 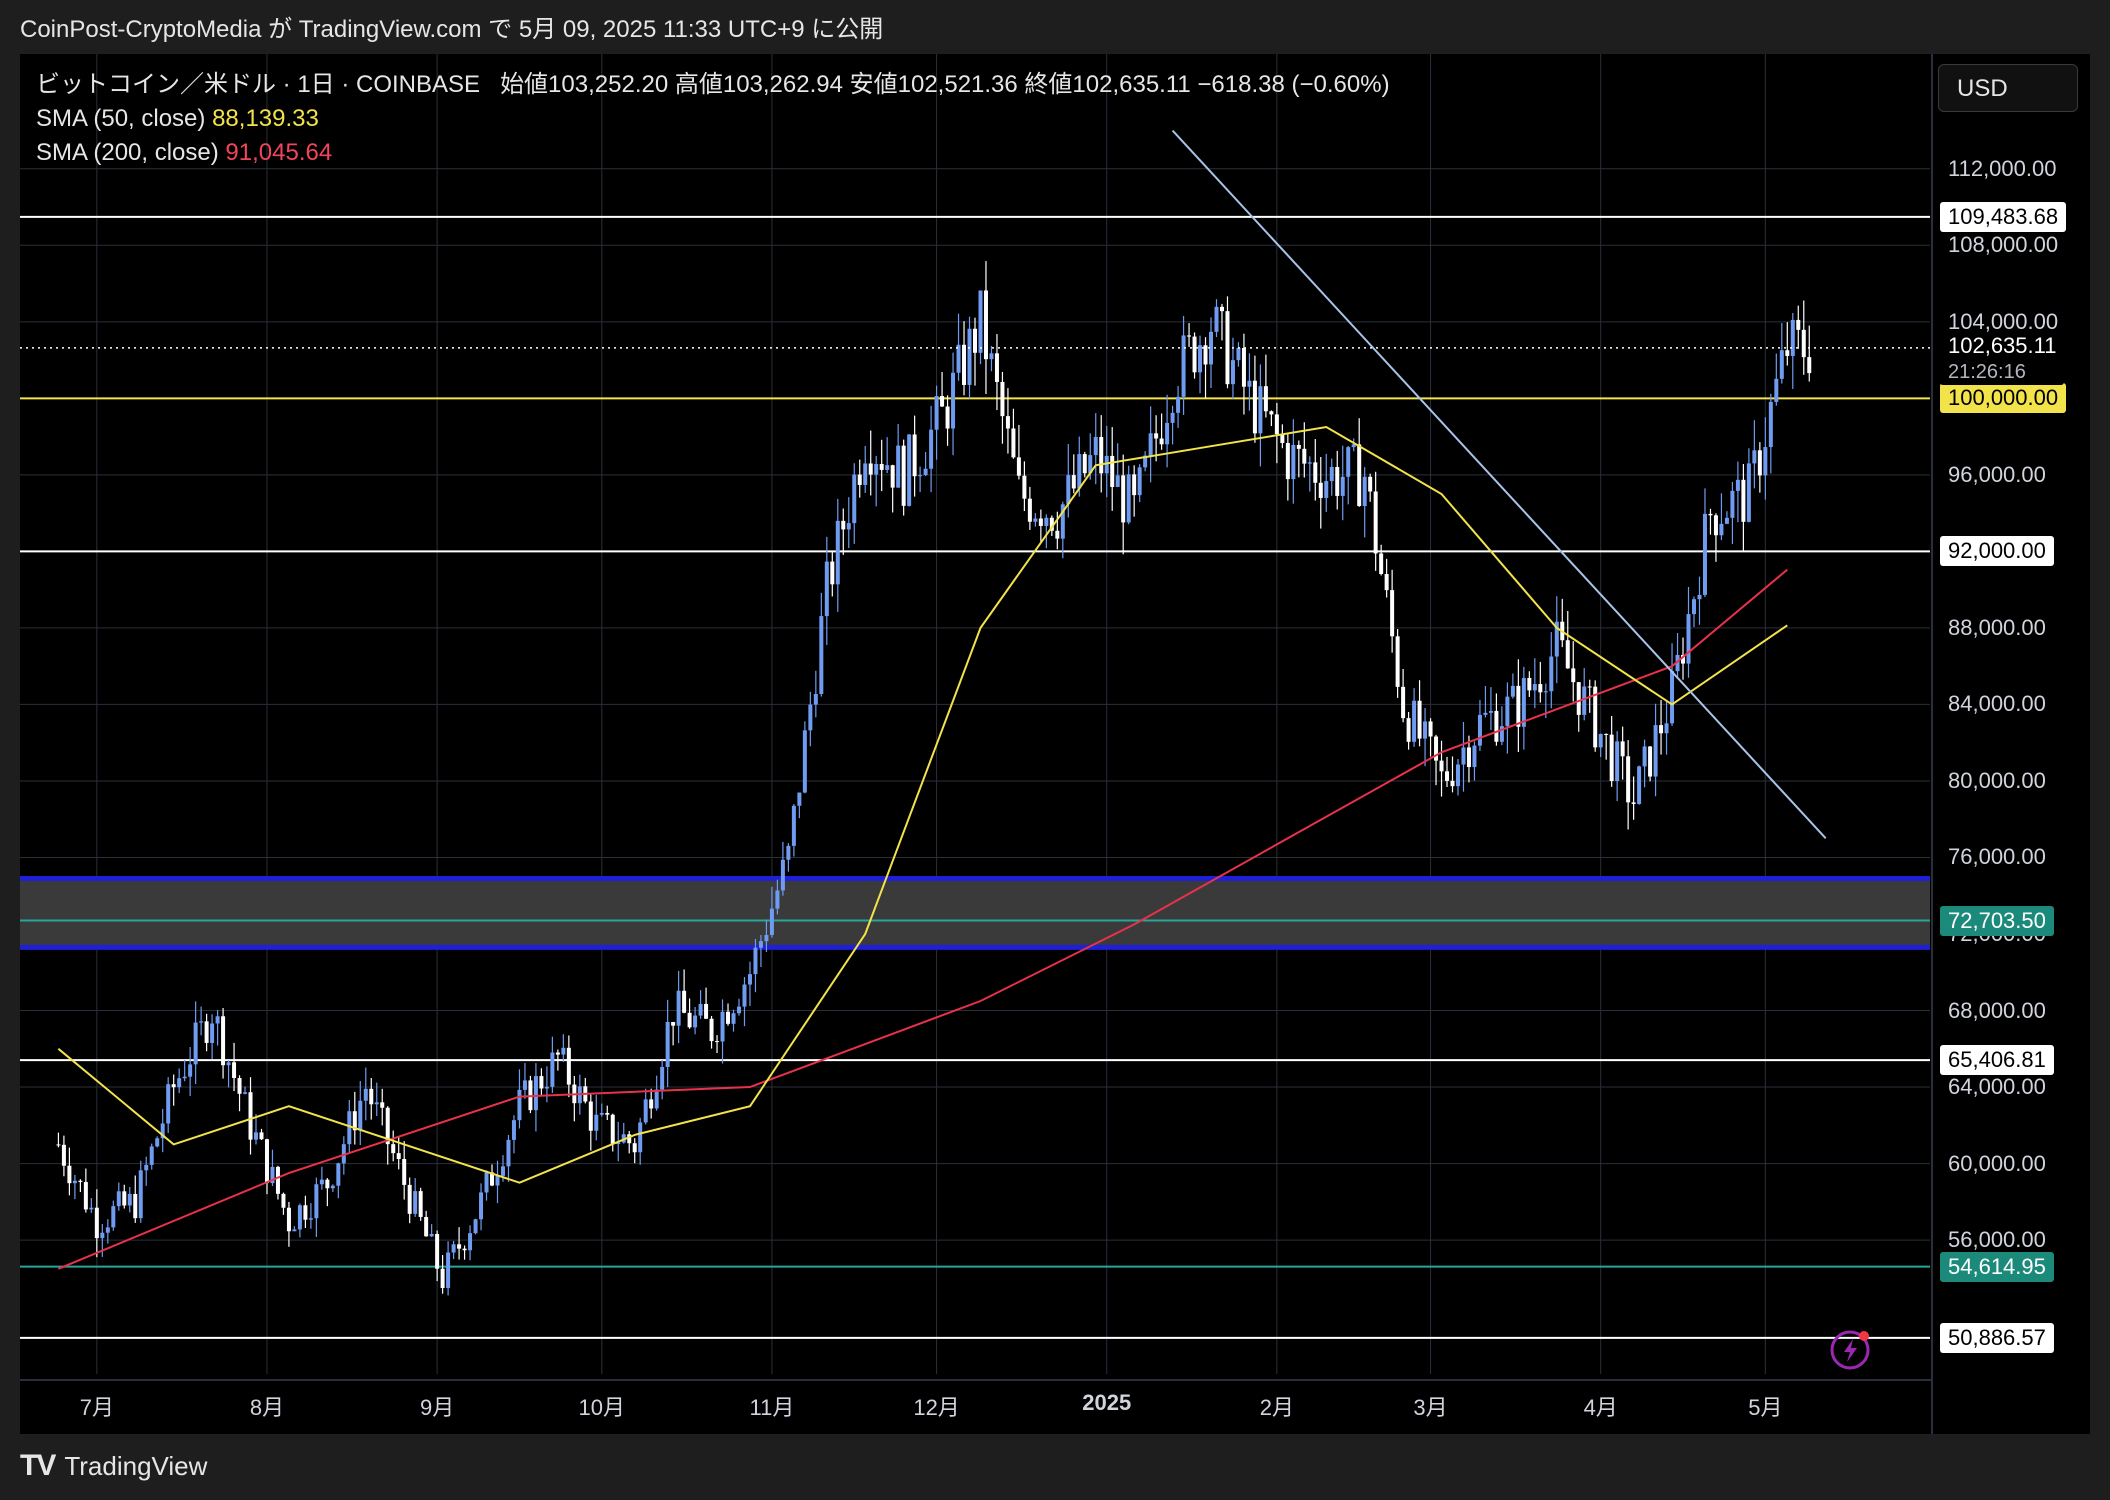 What do you see at coordinates (1997, 857) in the screenshot?
I see `y-tick-label: 76,000.00` at bounding box center [1997, 857].